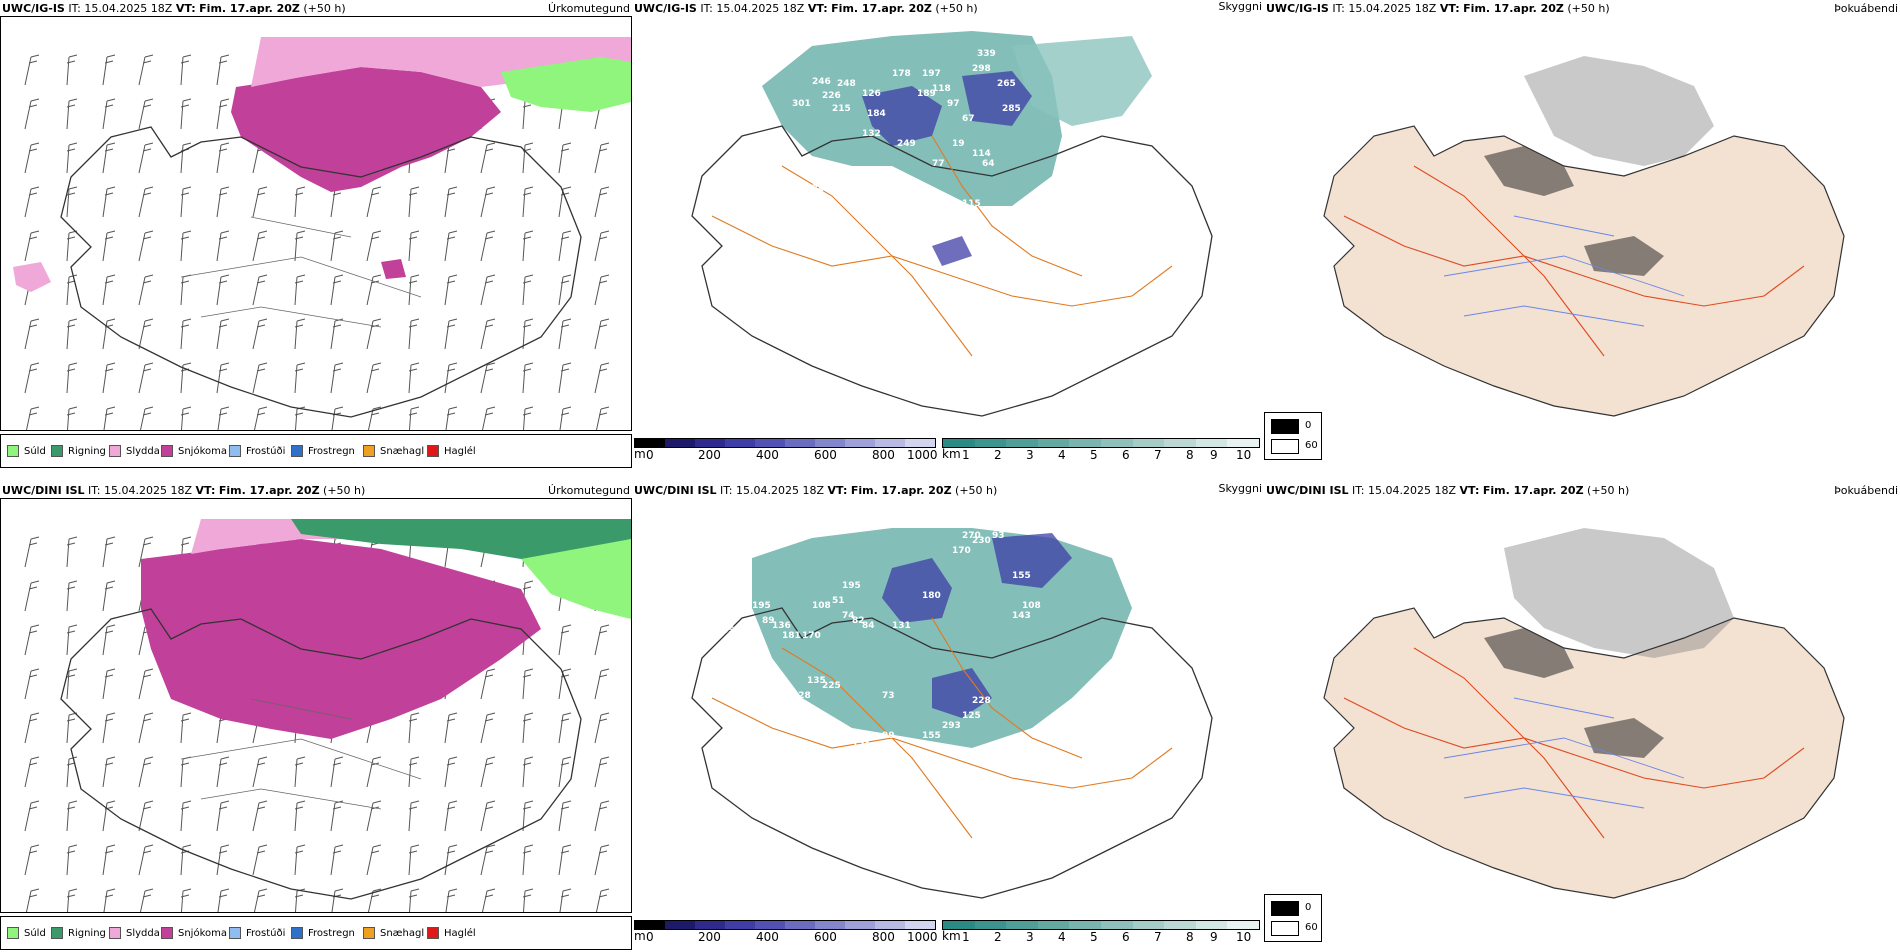  What do you see at coordinates (1297, 8) in the screenshot?
I see `model-name: UWC/IG-IS` at bounding box center [1297, 8].